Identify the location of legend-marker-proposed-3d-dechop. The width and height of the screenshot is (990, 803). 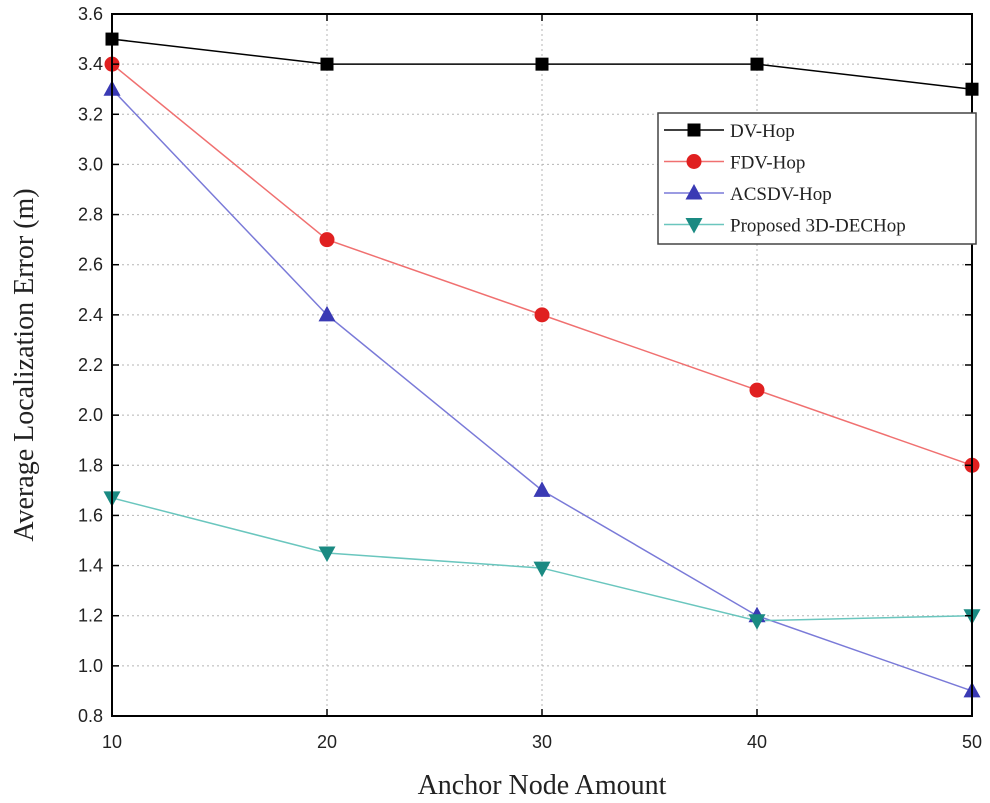
(694, 226).